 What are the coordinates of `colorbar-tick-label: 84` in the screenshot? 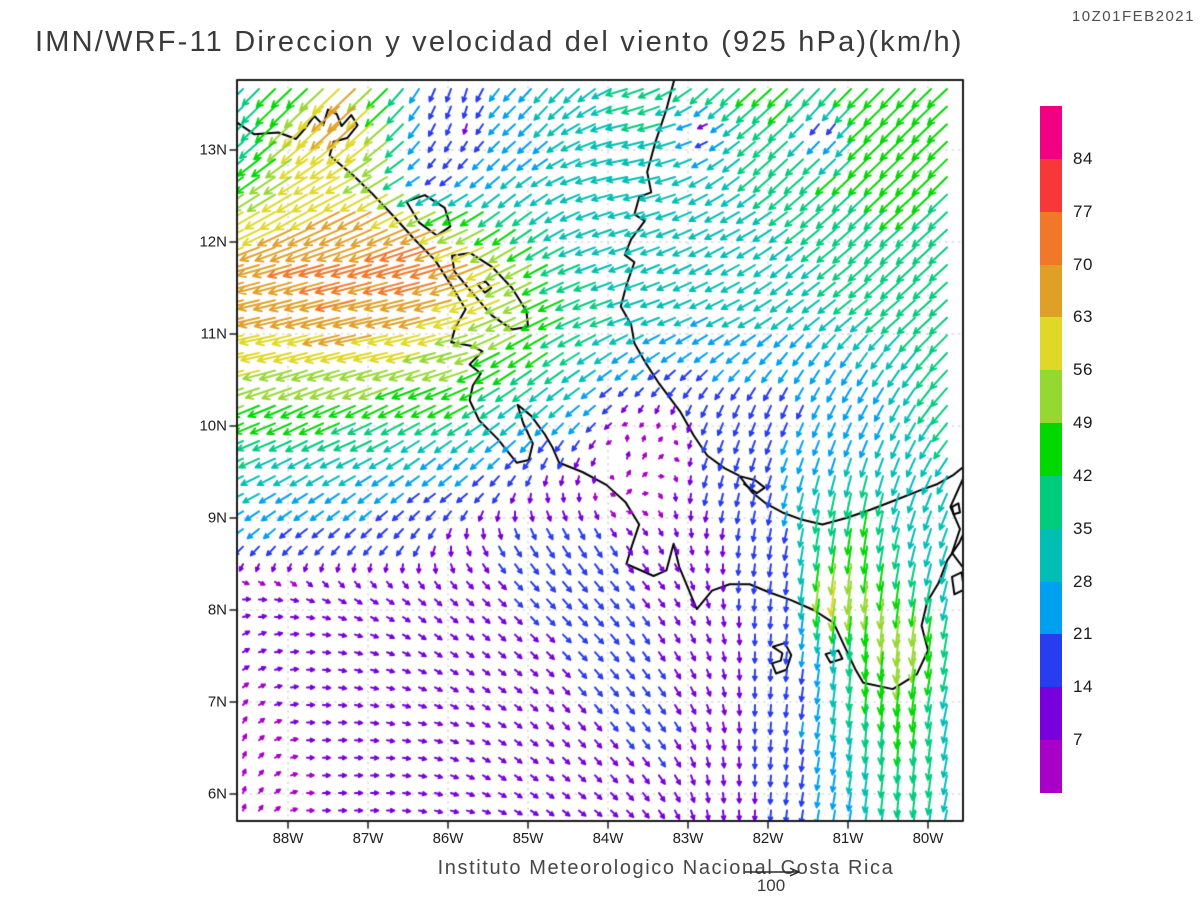 It's located at (1083, 158).